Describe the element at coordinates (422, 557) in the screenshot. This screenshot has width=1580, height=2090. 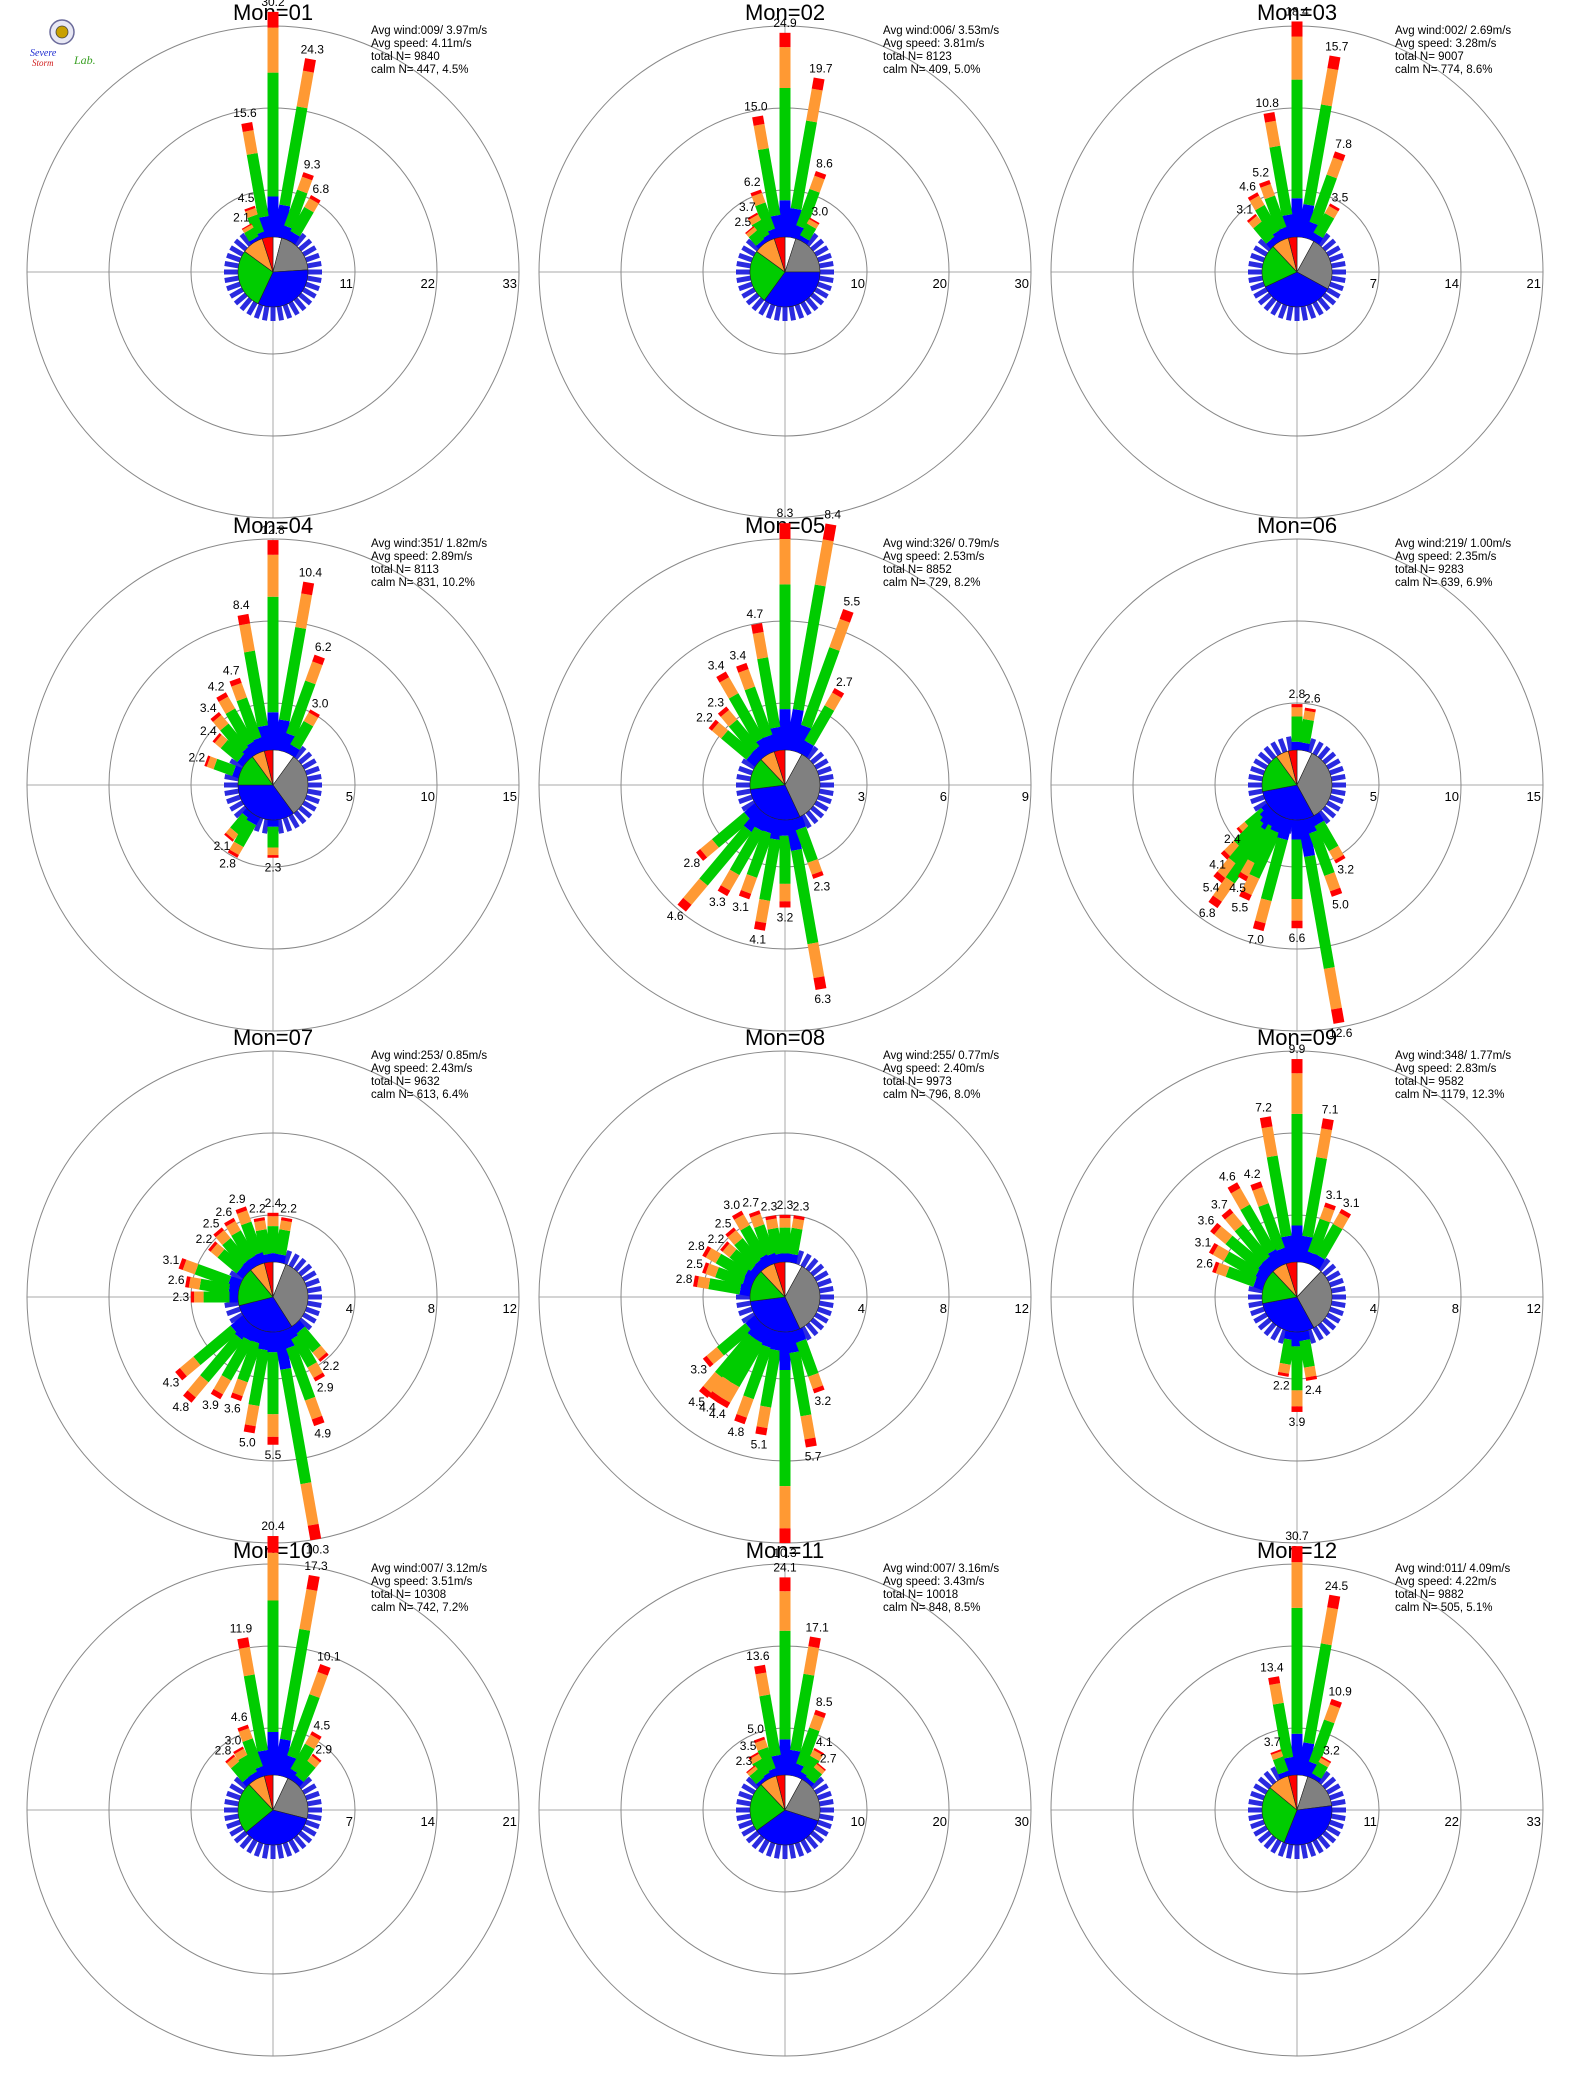
I see `stat-avg-speed: Avg speed: 2.89m/s` at that location.